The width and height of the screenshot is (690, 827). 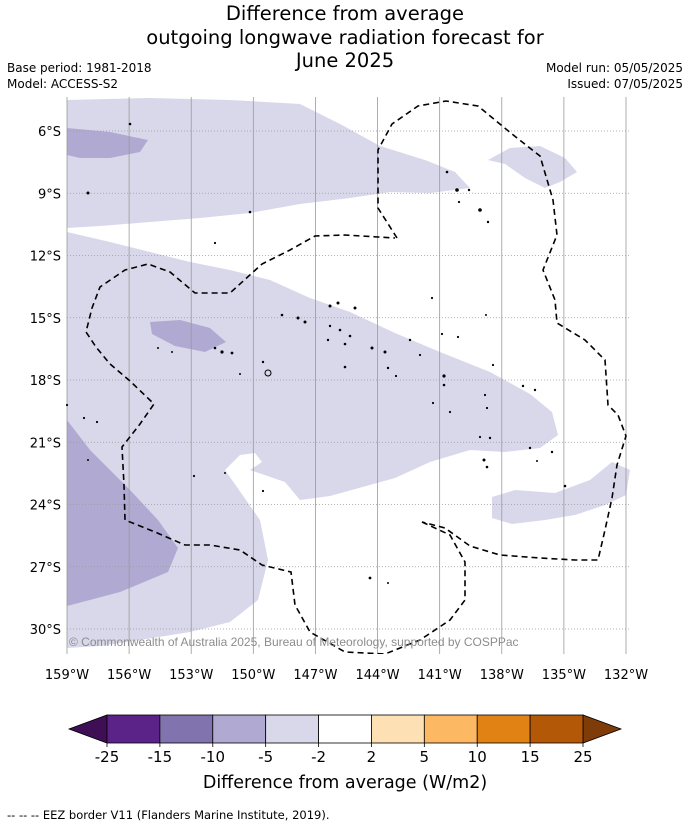 I want to click on colorbar-tick-label: -25, so click(x=107, y=757).